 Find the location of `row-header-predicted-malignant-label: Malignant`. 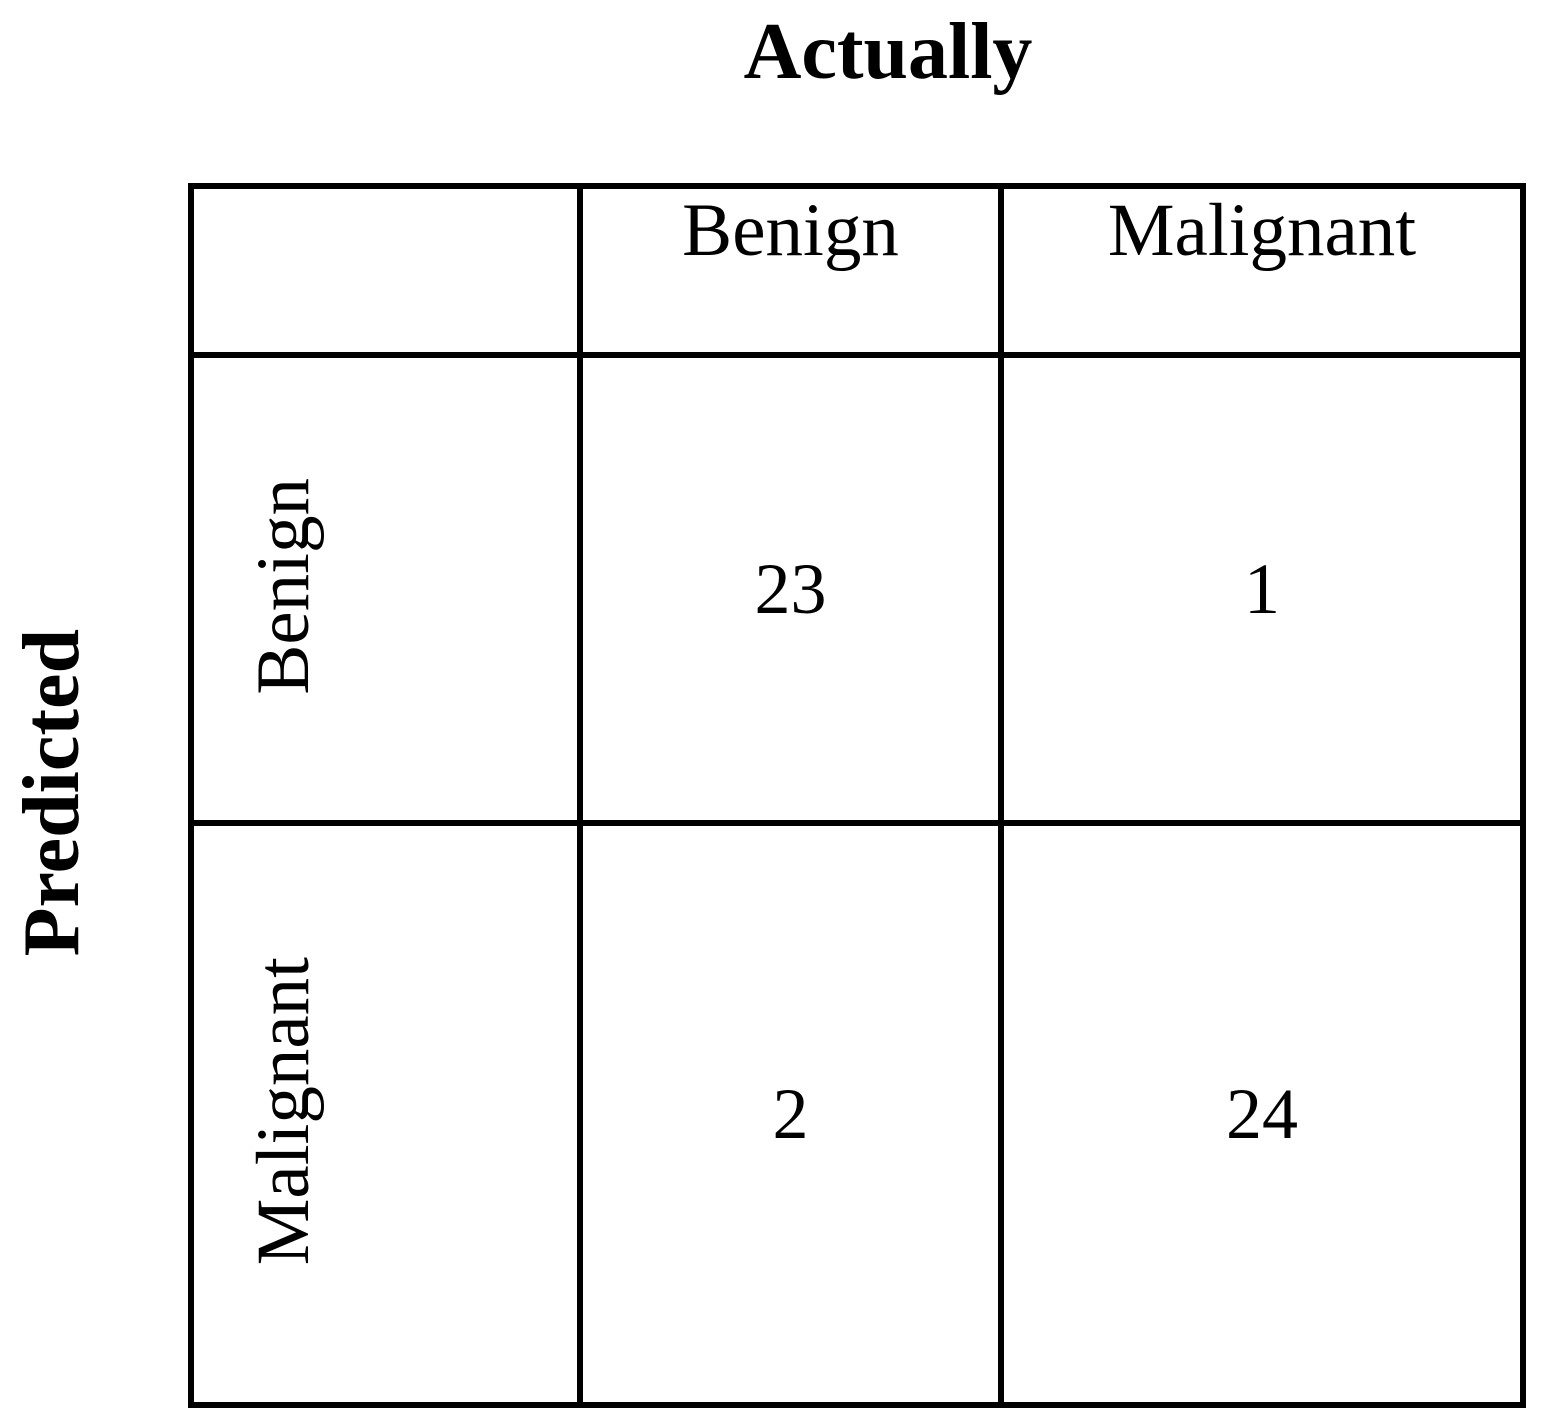

row-header-predicted-malignant-label: Malignant is located at coordinates (283, 1111).